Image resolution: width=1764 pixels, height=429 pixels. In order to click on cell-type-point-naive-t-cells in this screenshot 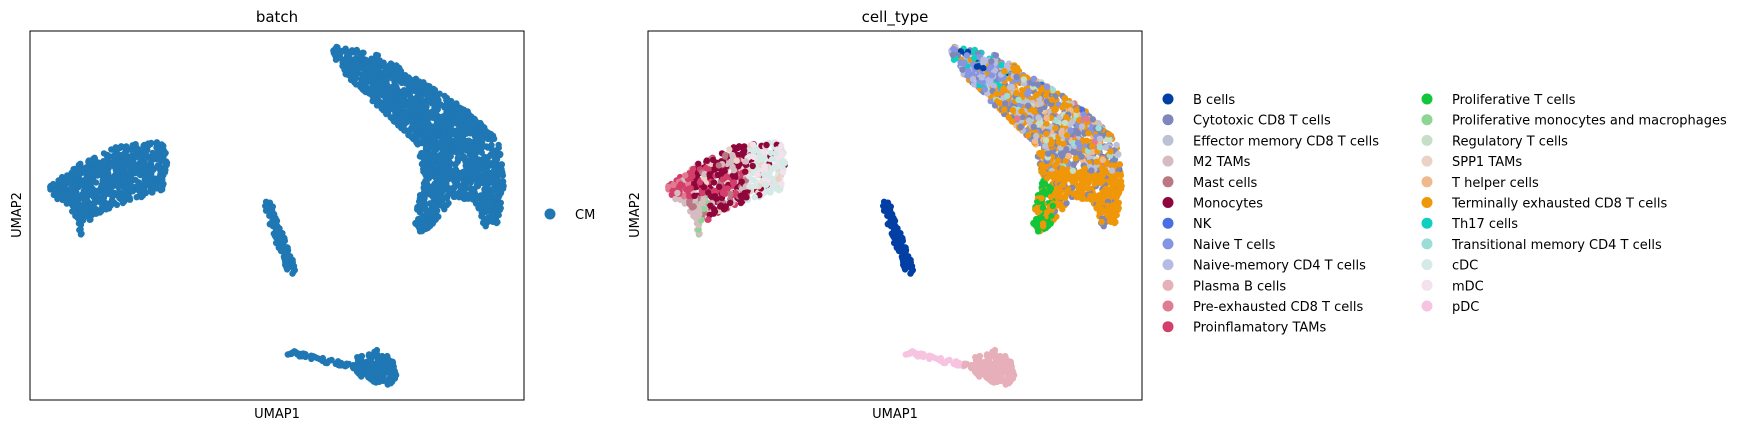, I will do `click(1079, 147)`.